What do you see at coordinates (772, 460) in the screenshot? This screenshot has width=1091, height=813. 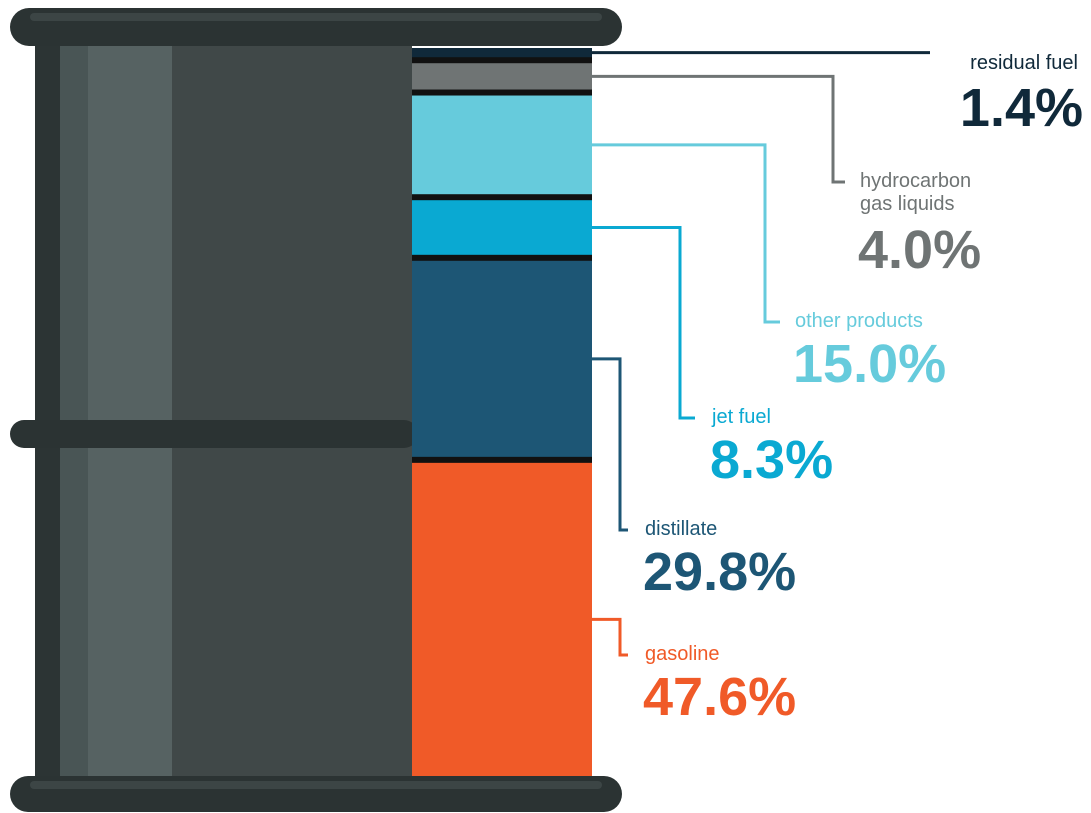 I see `value-label: 8.3%` at bounding box center [772, 460].